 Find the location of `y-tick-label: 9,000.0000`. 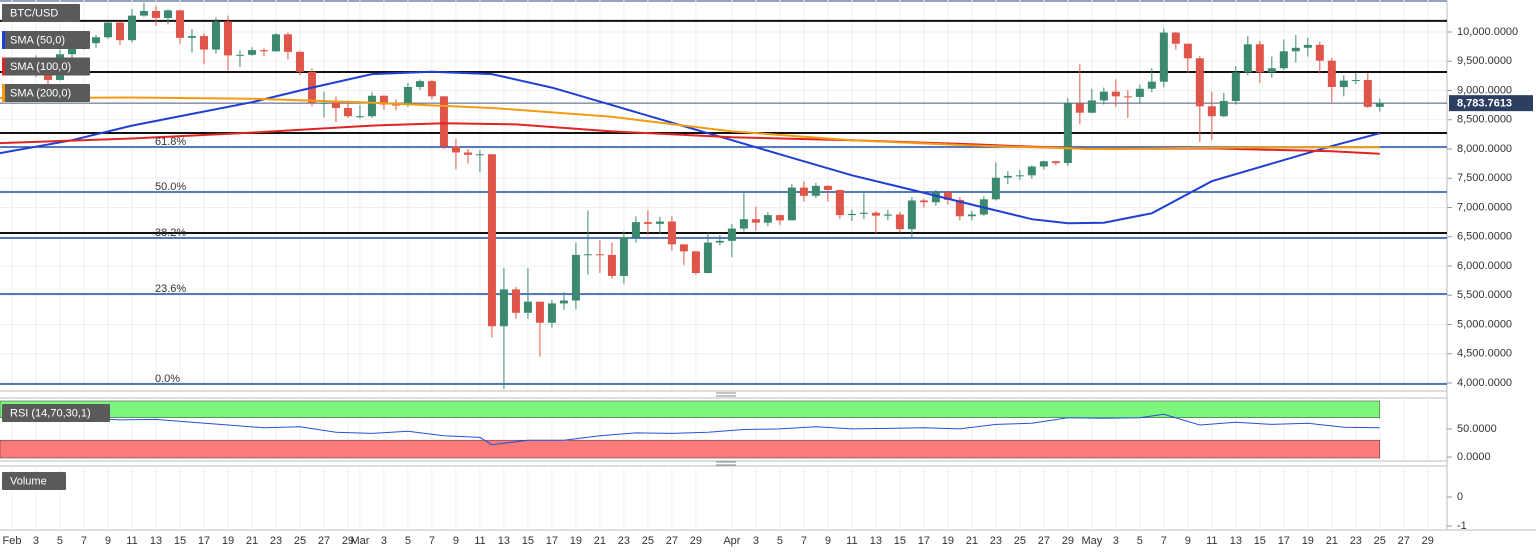

y-tick-label: 9,000.0000 is located at coordinates (1484, 90).